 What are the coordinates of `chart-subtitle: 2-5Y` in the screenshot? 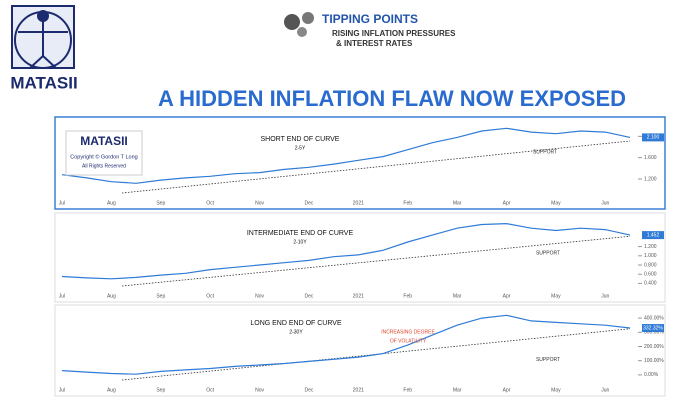 It's located at (300, 148).